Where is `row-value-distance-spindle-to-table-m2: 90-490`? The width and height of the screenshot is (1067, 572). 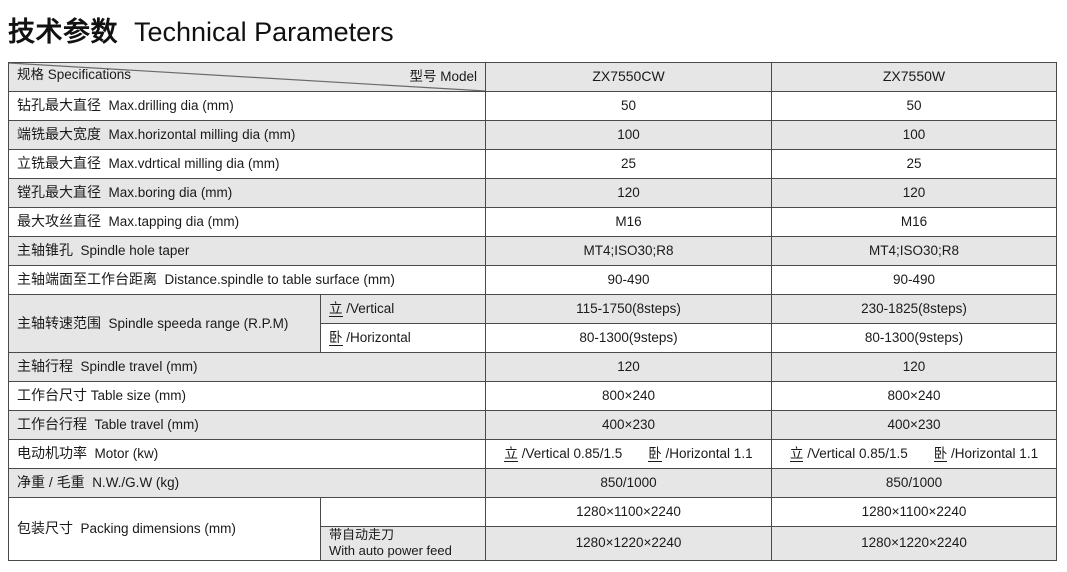 row-value-distance-spindle-to-table-m2: 90-490 is located at coordinates (914, 280).